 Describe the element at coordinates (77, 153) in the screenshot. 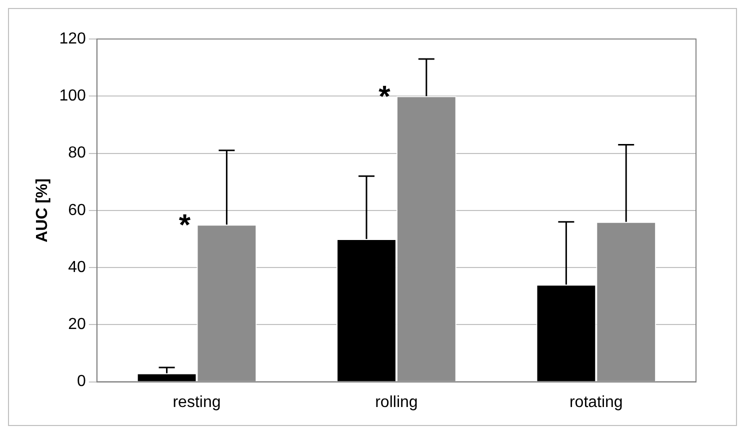

I see `y-tick-label: 80` at that location.